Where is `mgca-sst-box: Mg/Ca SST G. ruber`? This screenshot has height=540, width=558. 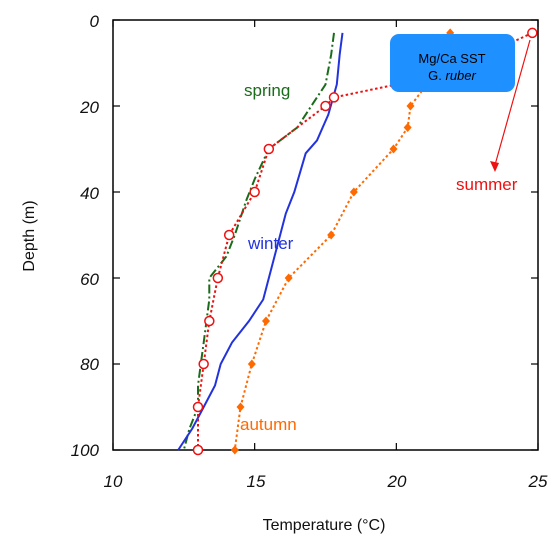 mgca-sst-box: Mg/Ca SST G. ruber is located at coordinates (452, 63).